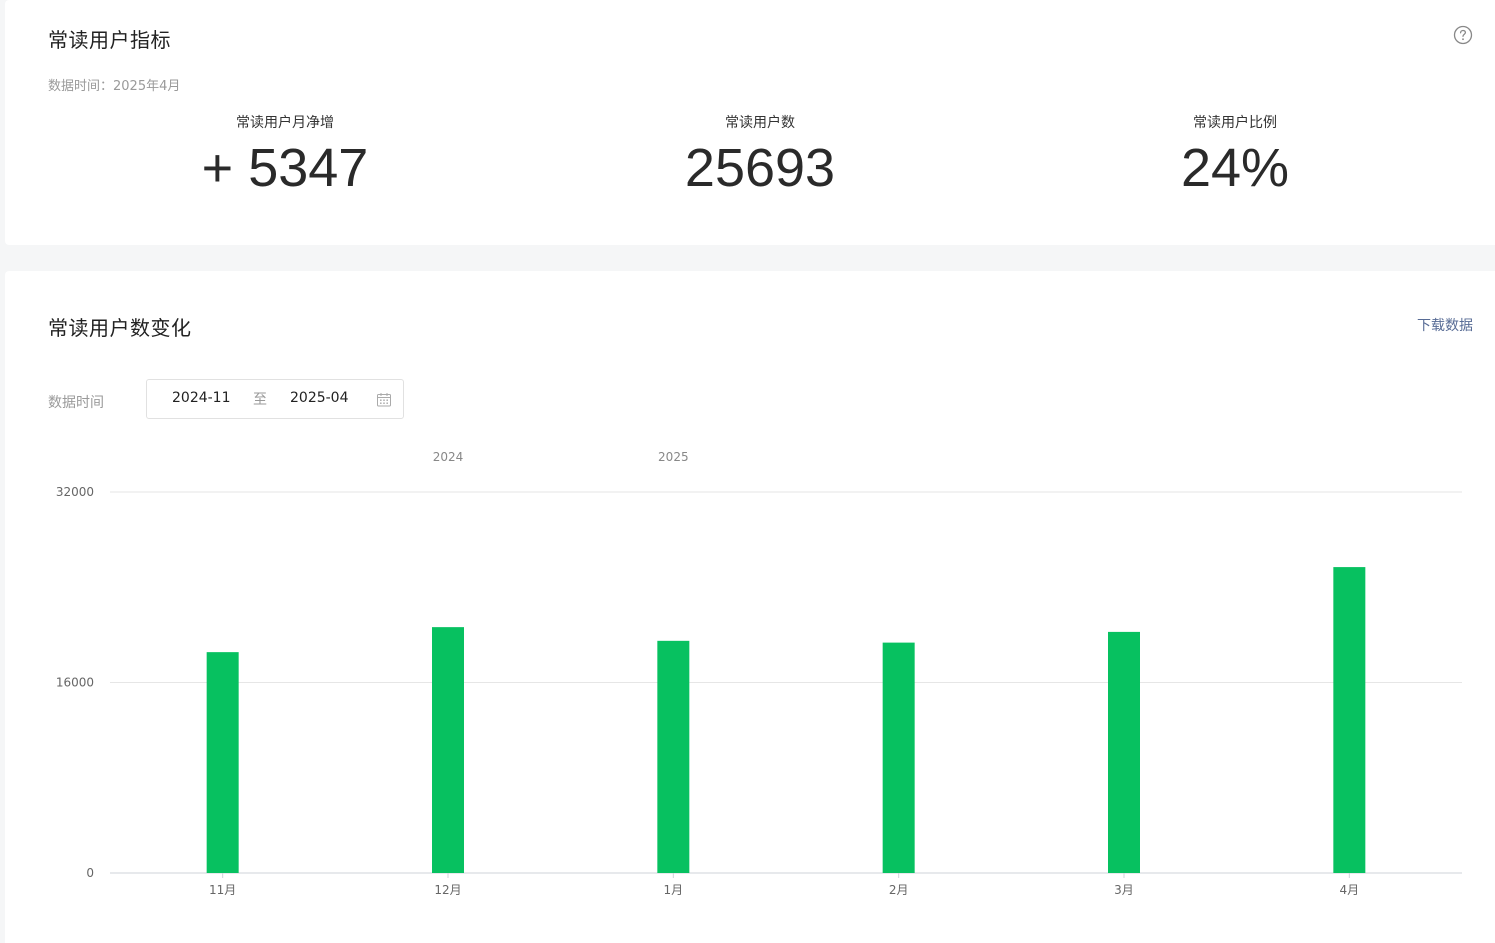 Image resolution: width=1495 pixels, height=943 pixels. Describe the element at coordinates (760, 123) in the screenshot. I see `metric-label: 常读用户数` at that location.